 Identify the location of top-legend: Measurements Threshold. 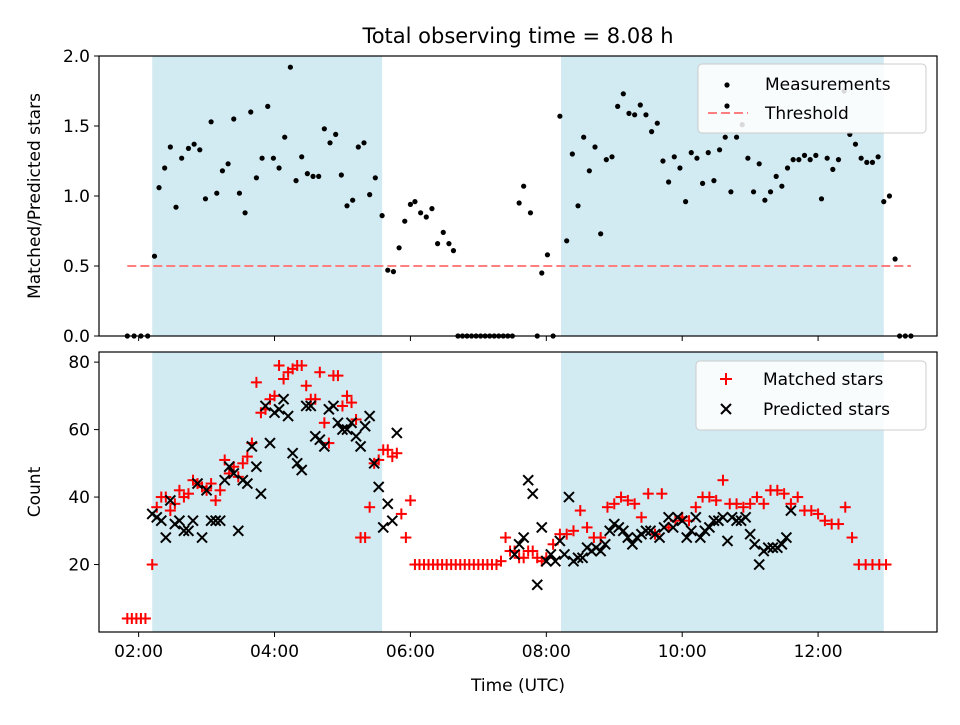
(812, 98).